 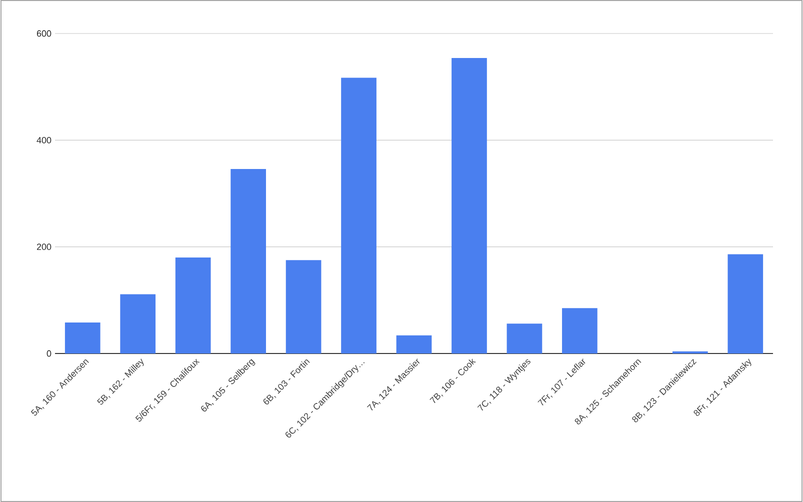 What do you see at coordinates (49, 353) in the screenshot?
I see `y-tick-label: 0` at bounding box center [49, 353].